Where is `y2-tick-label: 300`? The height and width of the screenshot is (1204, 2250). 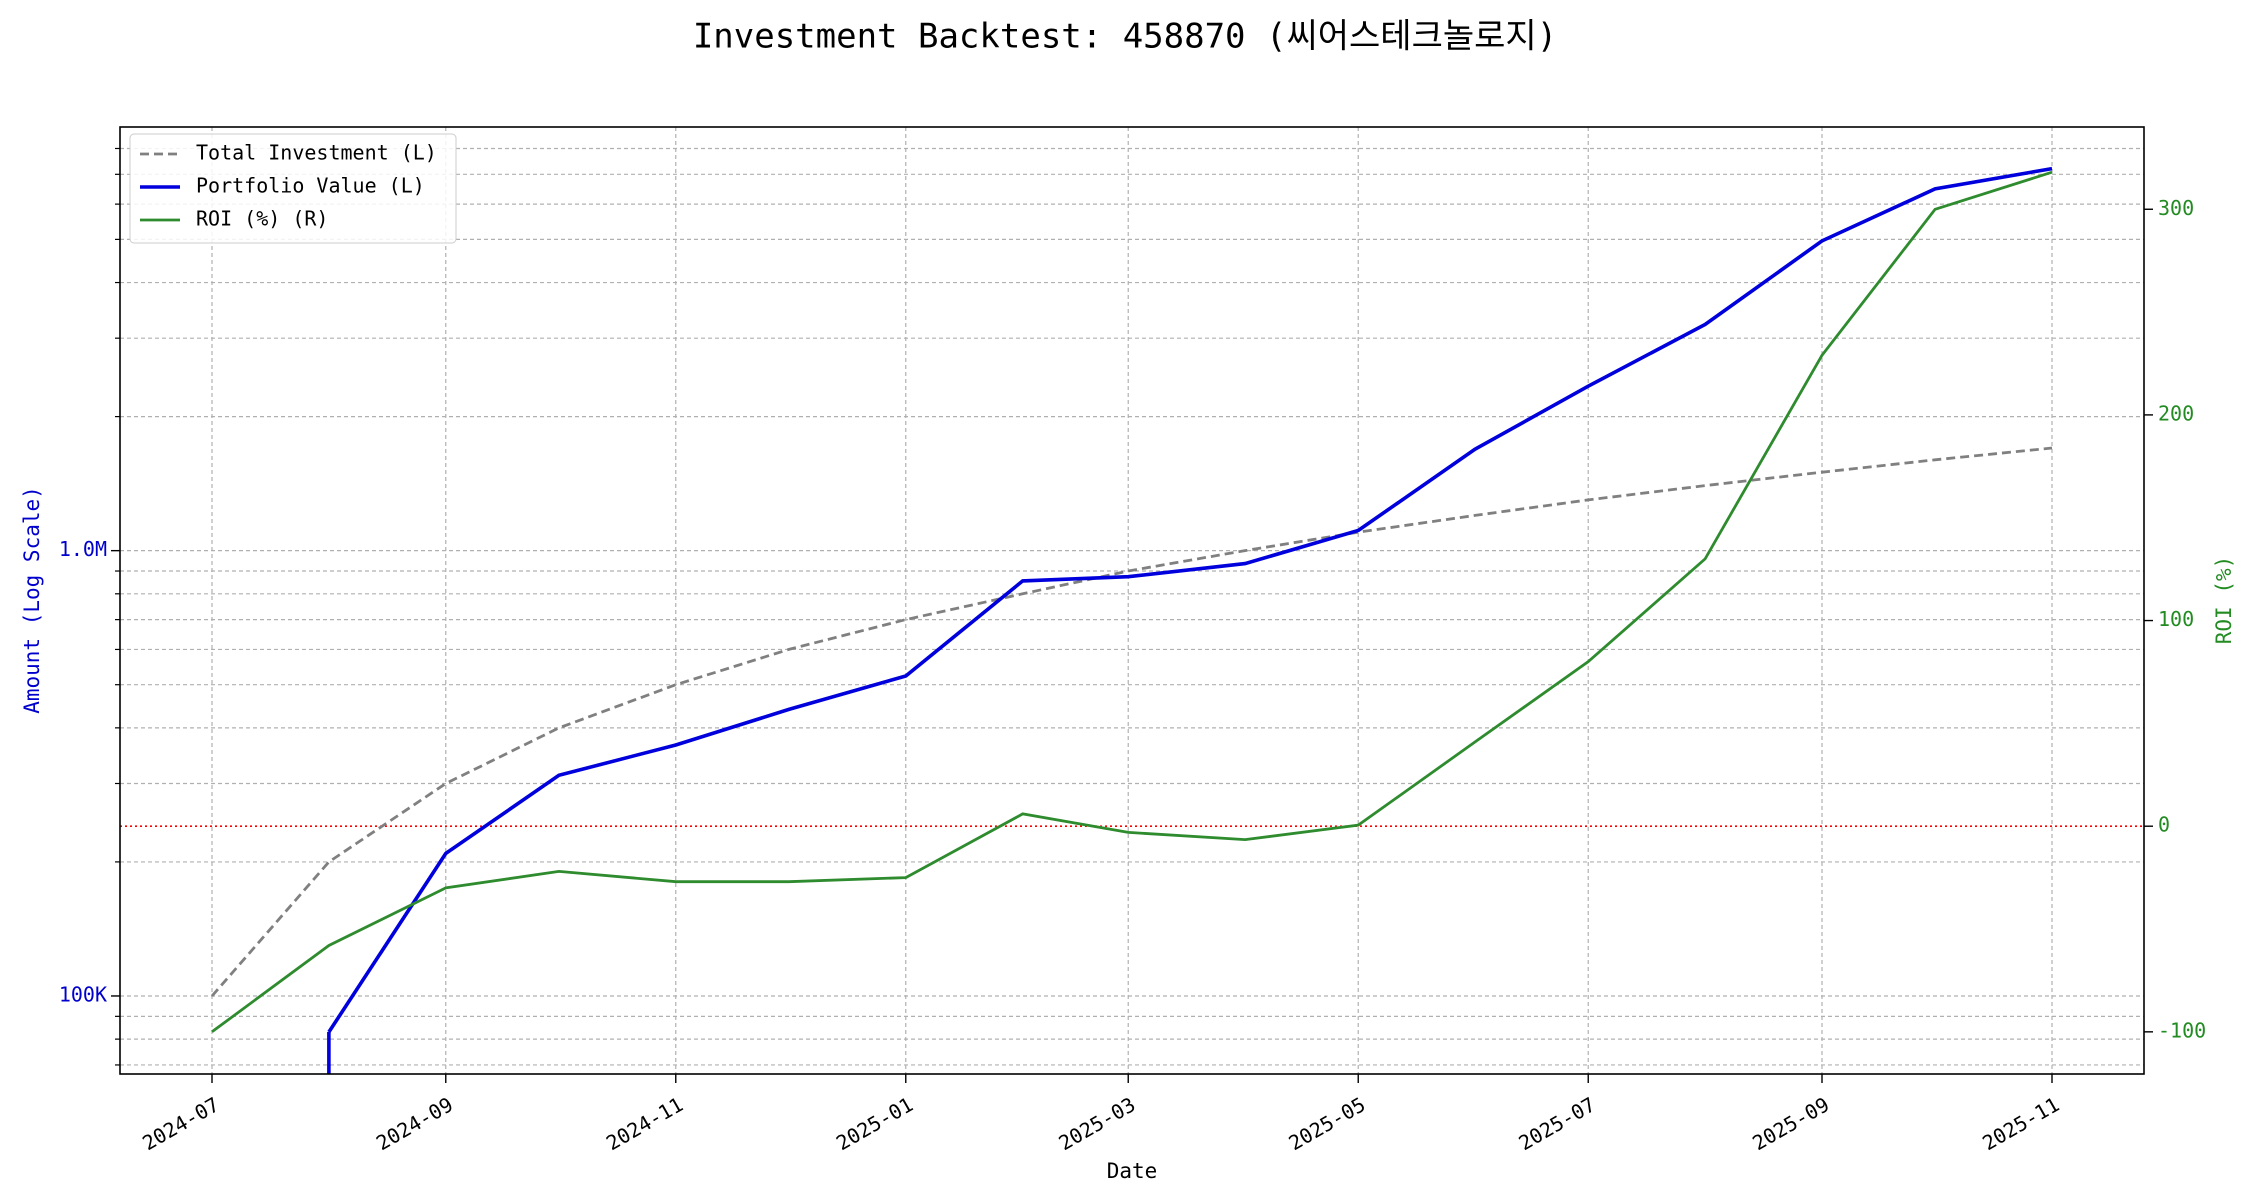
y2-tick-label: 300 is located at coordinates (2176, 208).